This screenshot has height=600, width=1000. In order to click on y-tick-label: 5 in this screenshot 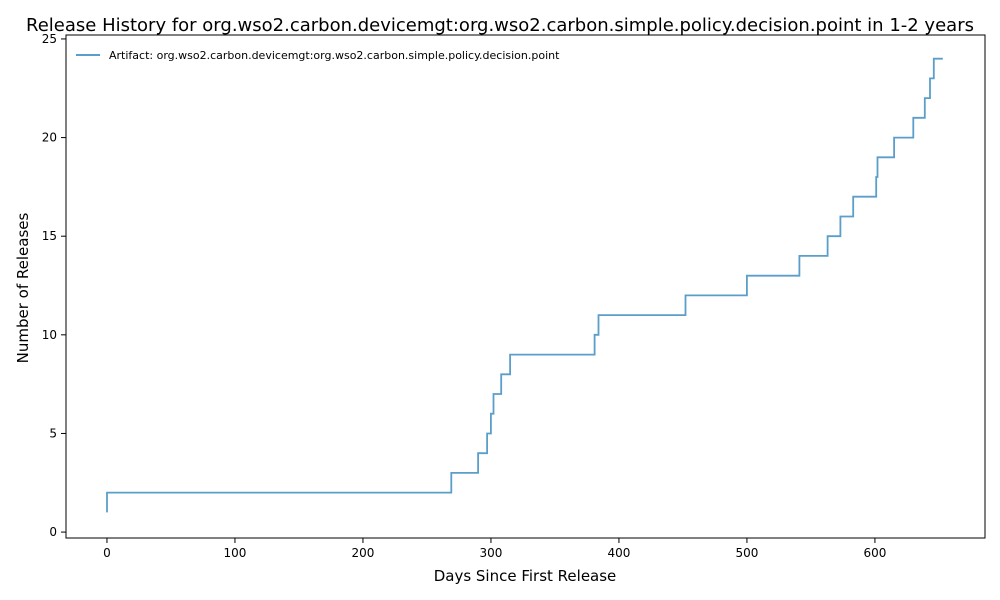, I will do `click(53, 433)`.